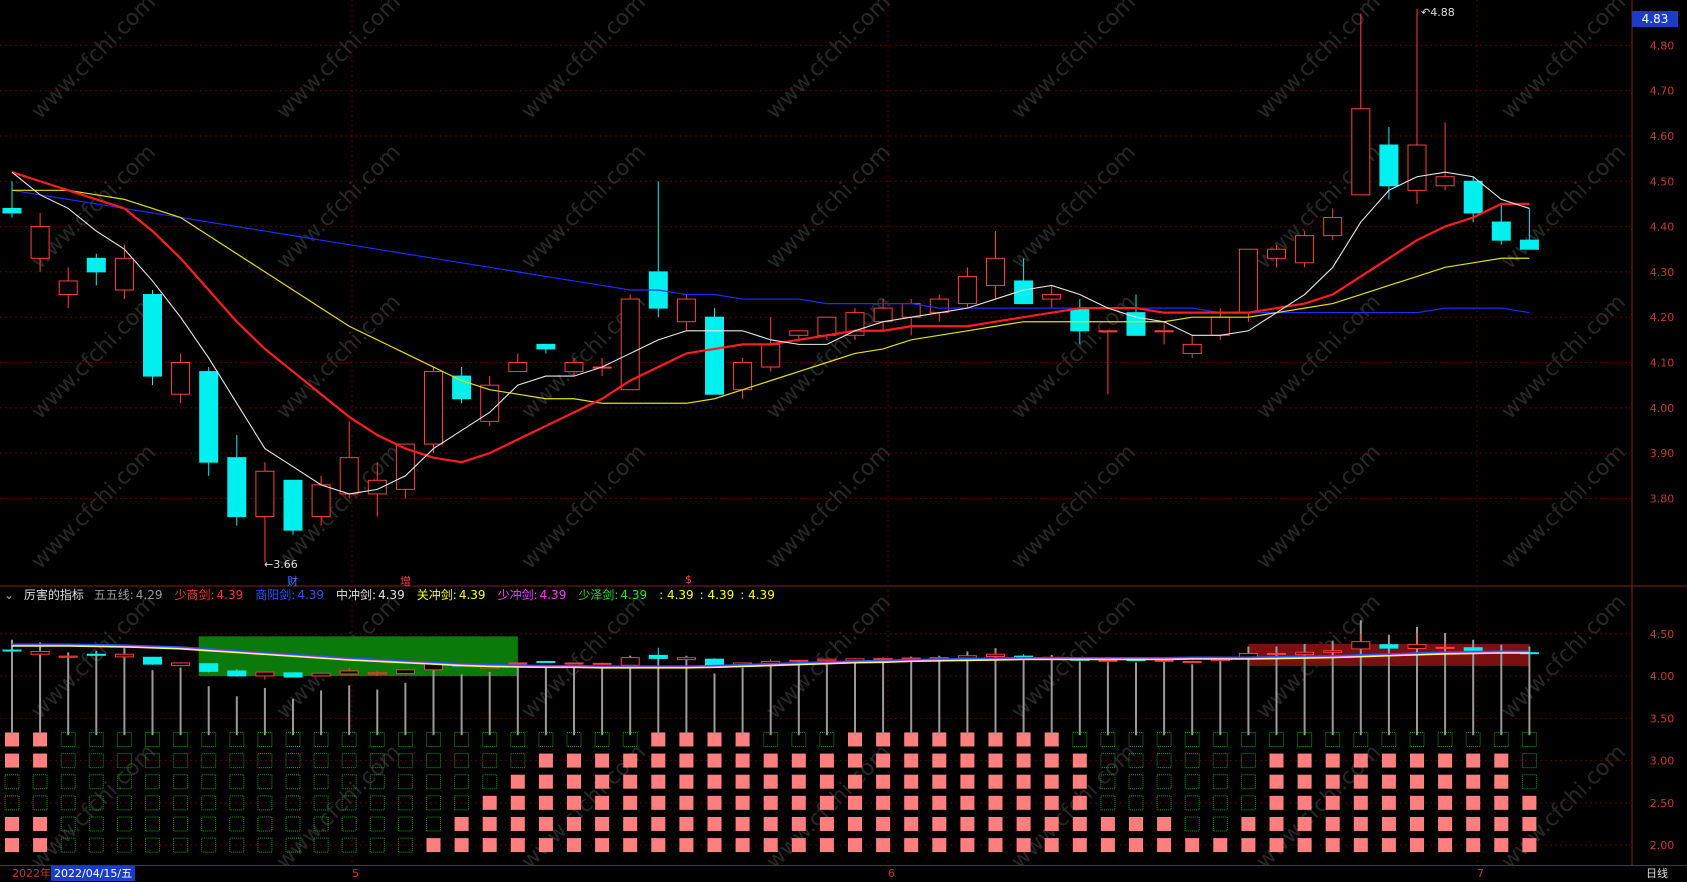  I want to click on cai-marker: 财, so click(292, 581).